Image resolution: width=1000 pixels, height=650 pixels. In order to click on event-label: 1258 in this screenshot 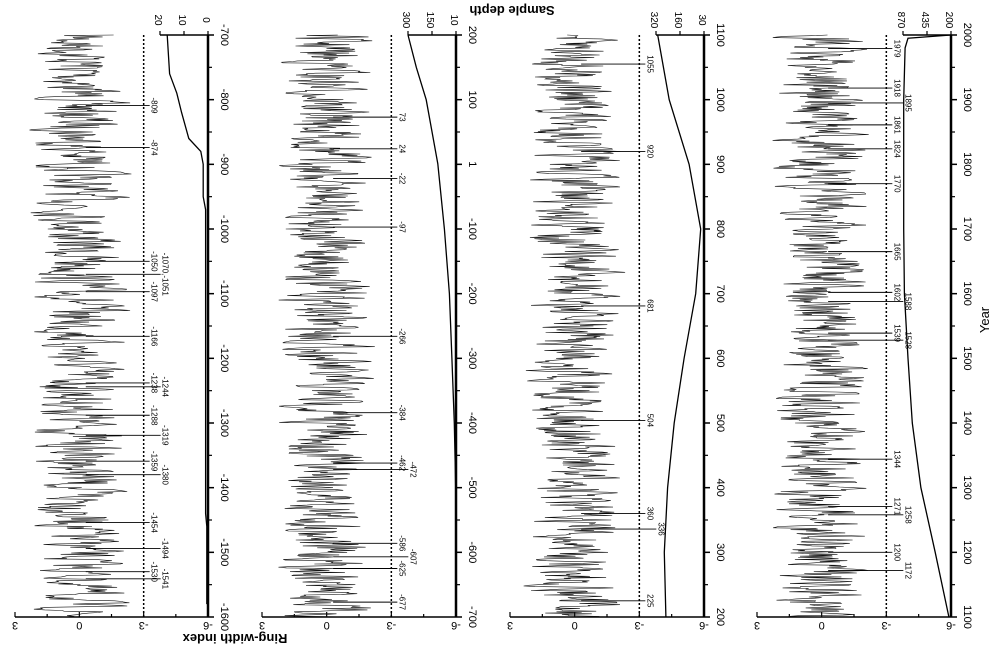, I will do `click(907, 515)`.